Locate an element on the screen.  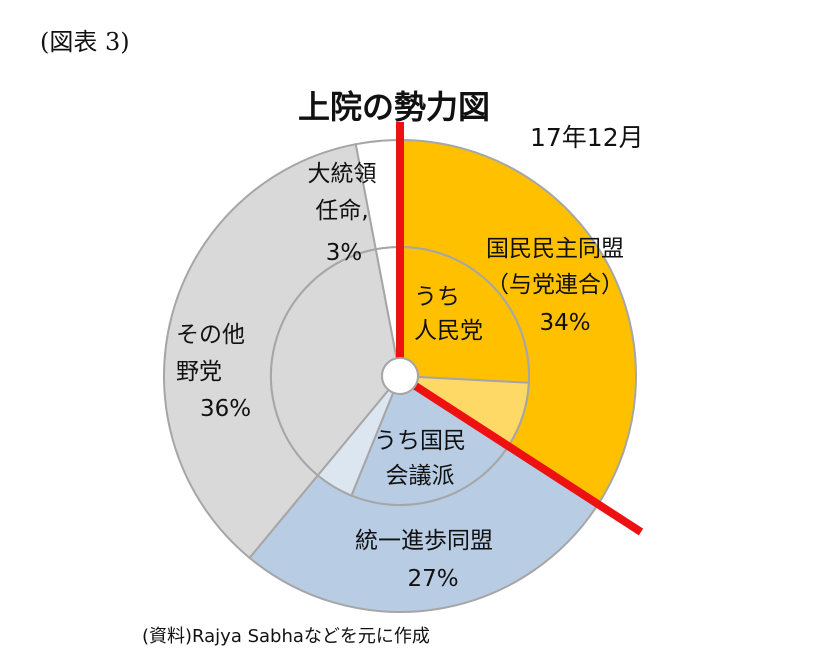
slice-value-label: 34% is located at coordinates (564, 323).